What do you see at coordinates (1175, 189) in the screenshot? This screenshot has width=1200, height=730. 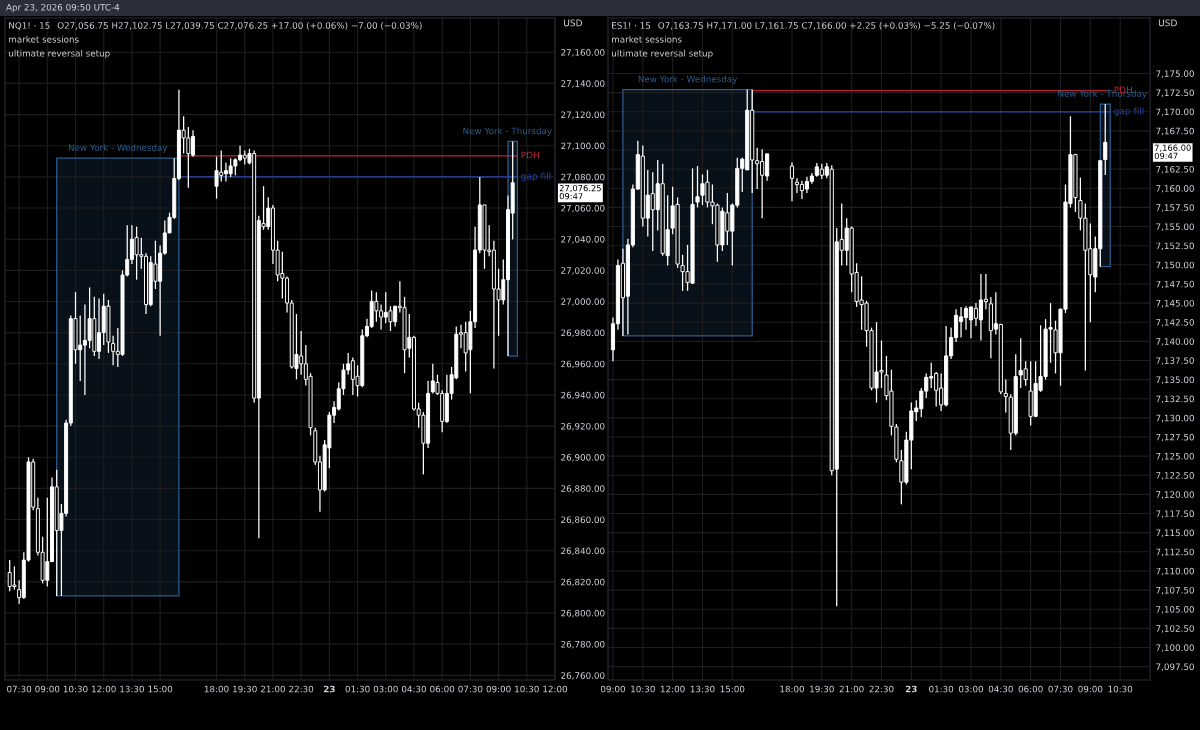 I see `y-tick-label: 7,160.00` at bounding box center [1175, 189].